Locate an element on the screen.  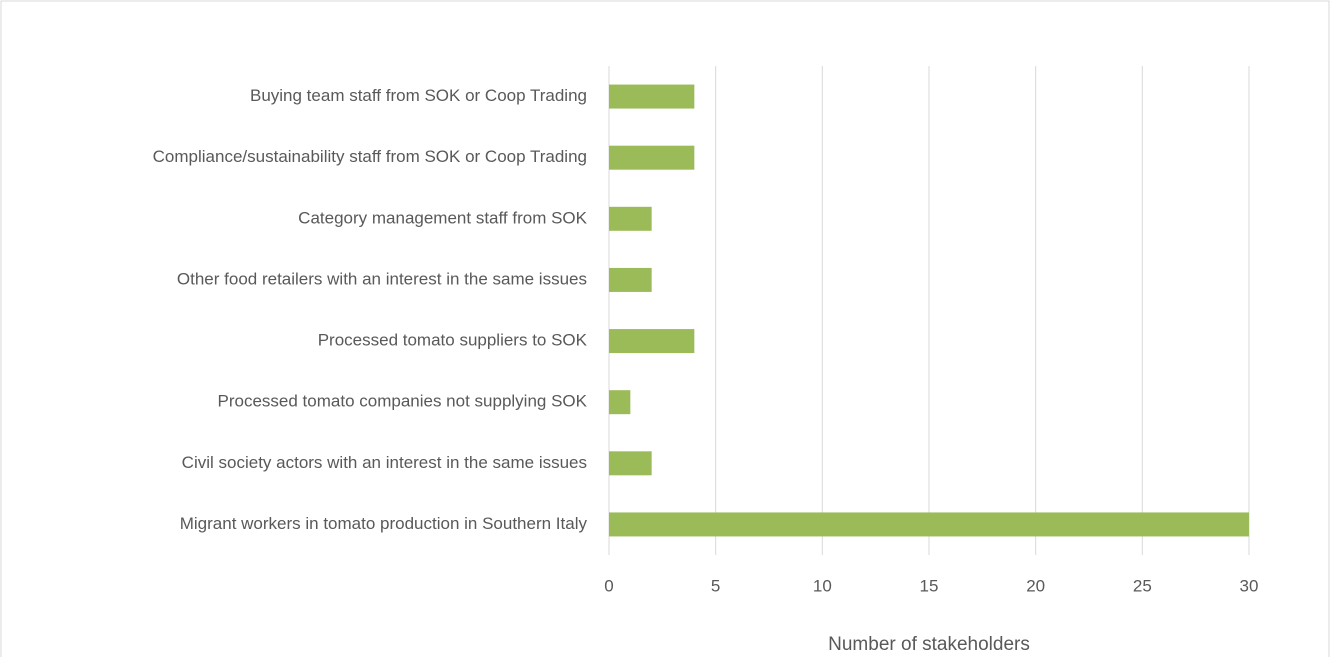
x-tick-label: 20 is located at coordinates (1035, 585).